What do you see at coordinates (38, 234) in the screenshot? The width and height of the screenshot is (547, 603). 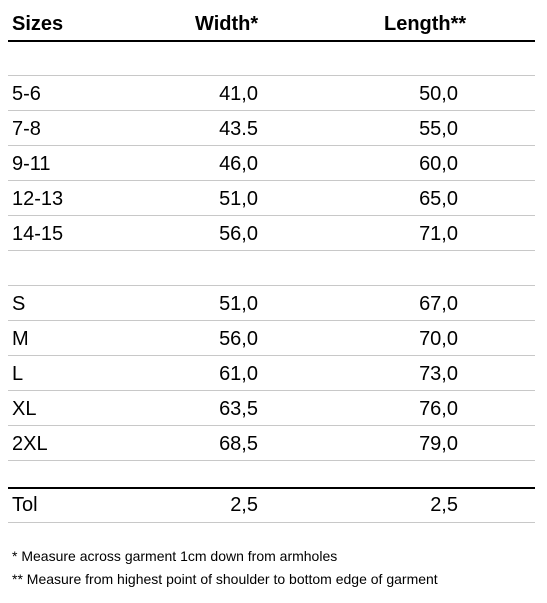 I see `row-size: 14-15` at bounding box center [38, 234].